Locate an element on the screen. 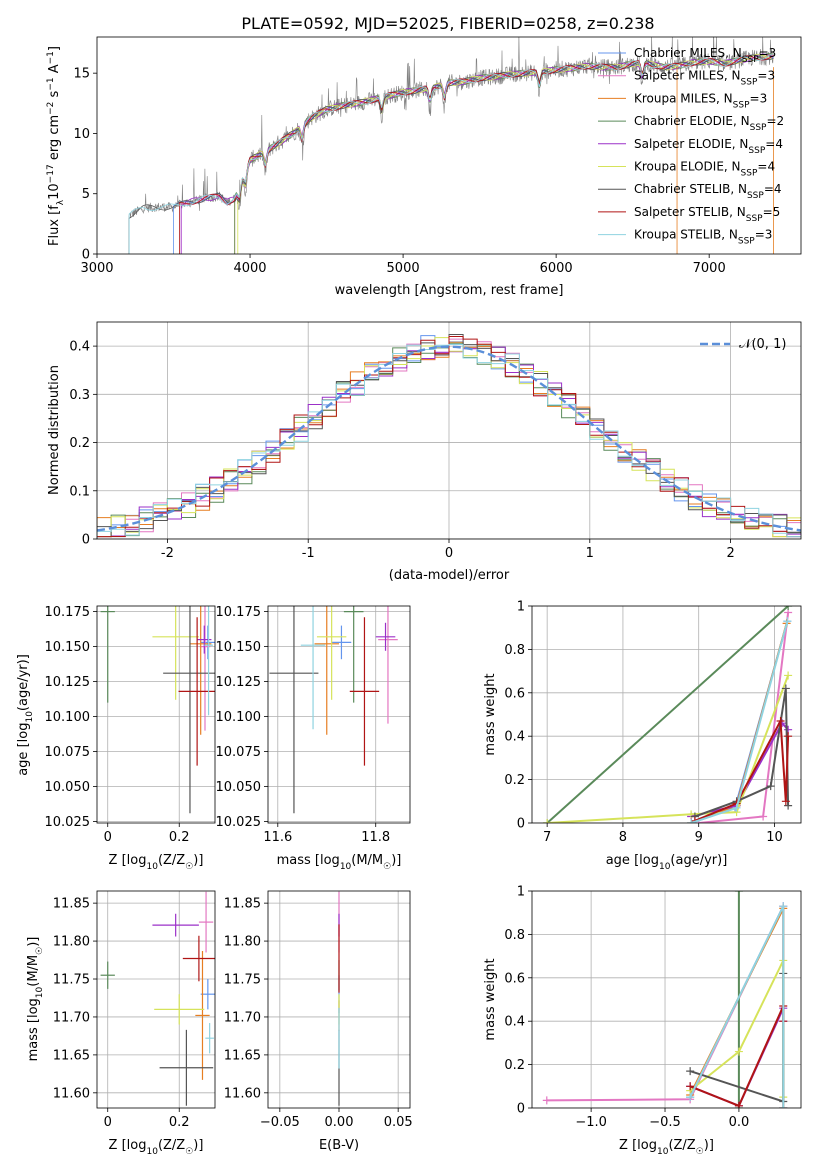 This screenshot has height=1170, width=819. x-tick-label: 4000 is located at coordinates (249, 268).